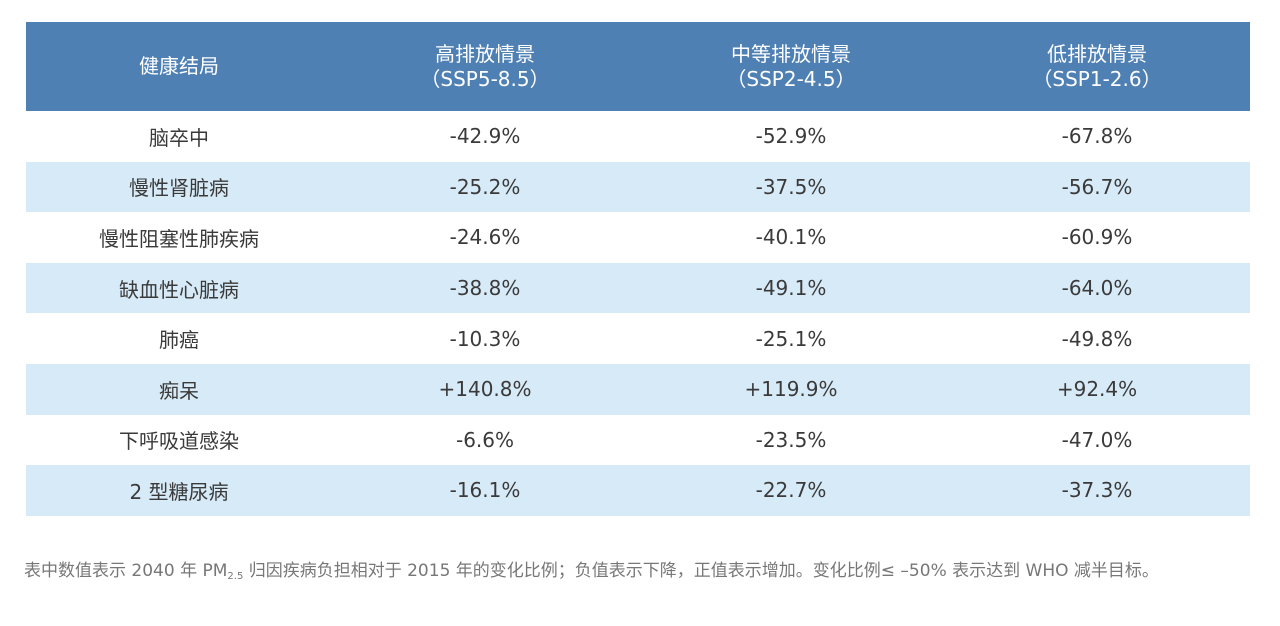 This screenshot has height=626, width=1280. Describe the element at coordinates (179, 237) in the screenshot. I see `outcome-cell: 慢性阻塞性肺疾病` at that location.